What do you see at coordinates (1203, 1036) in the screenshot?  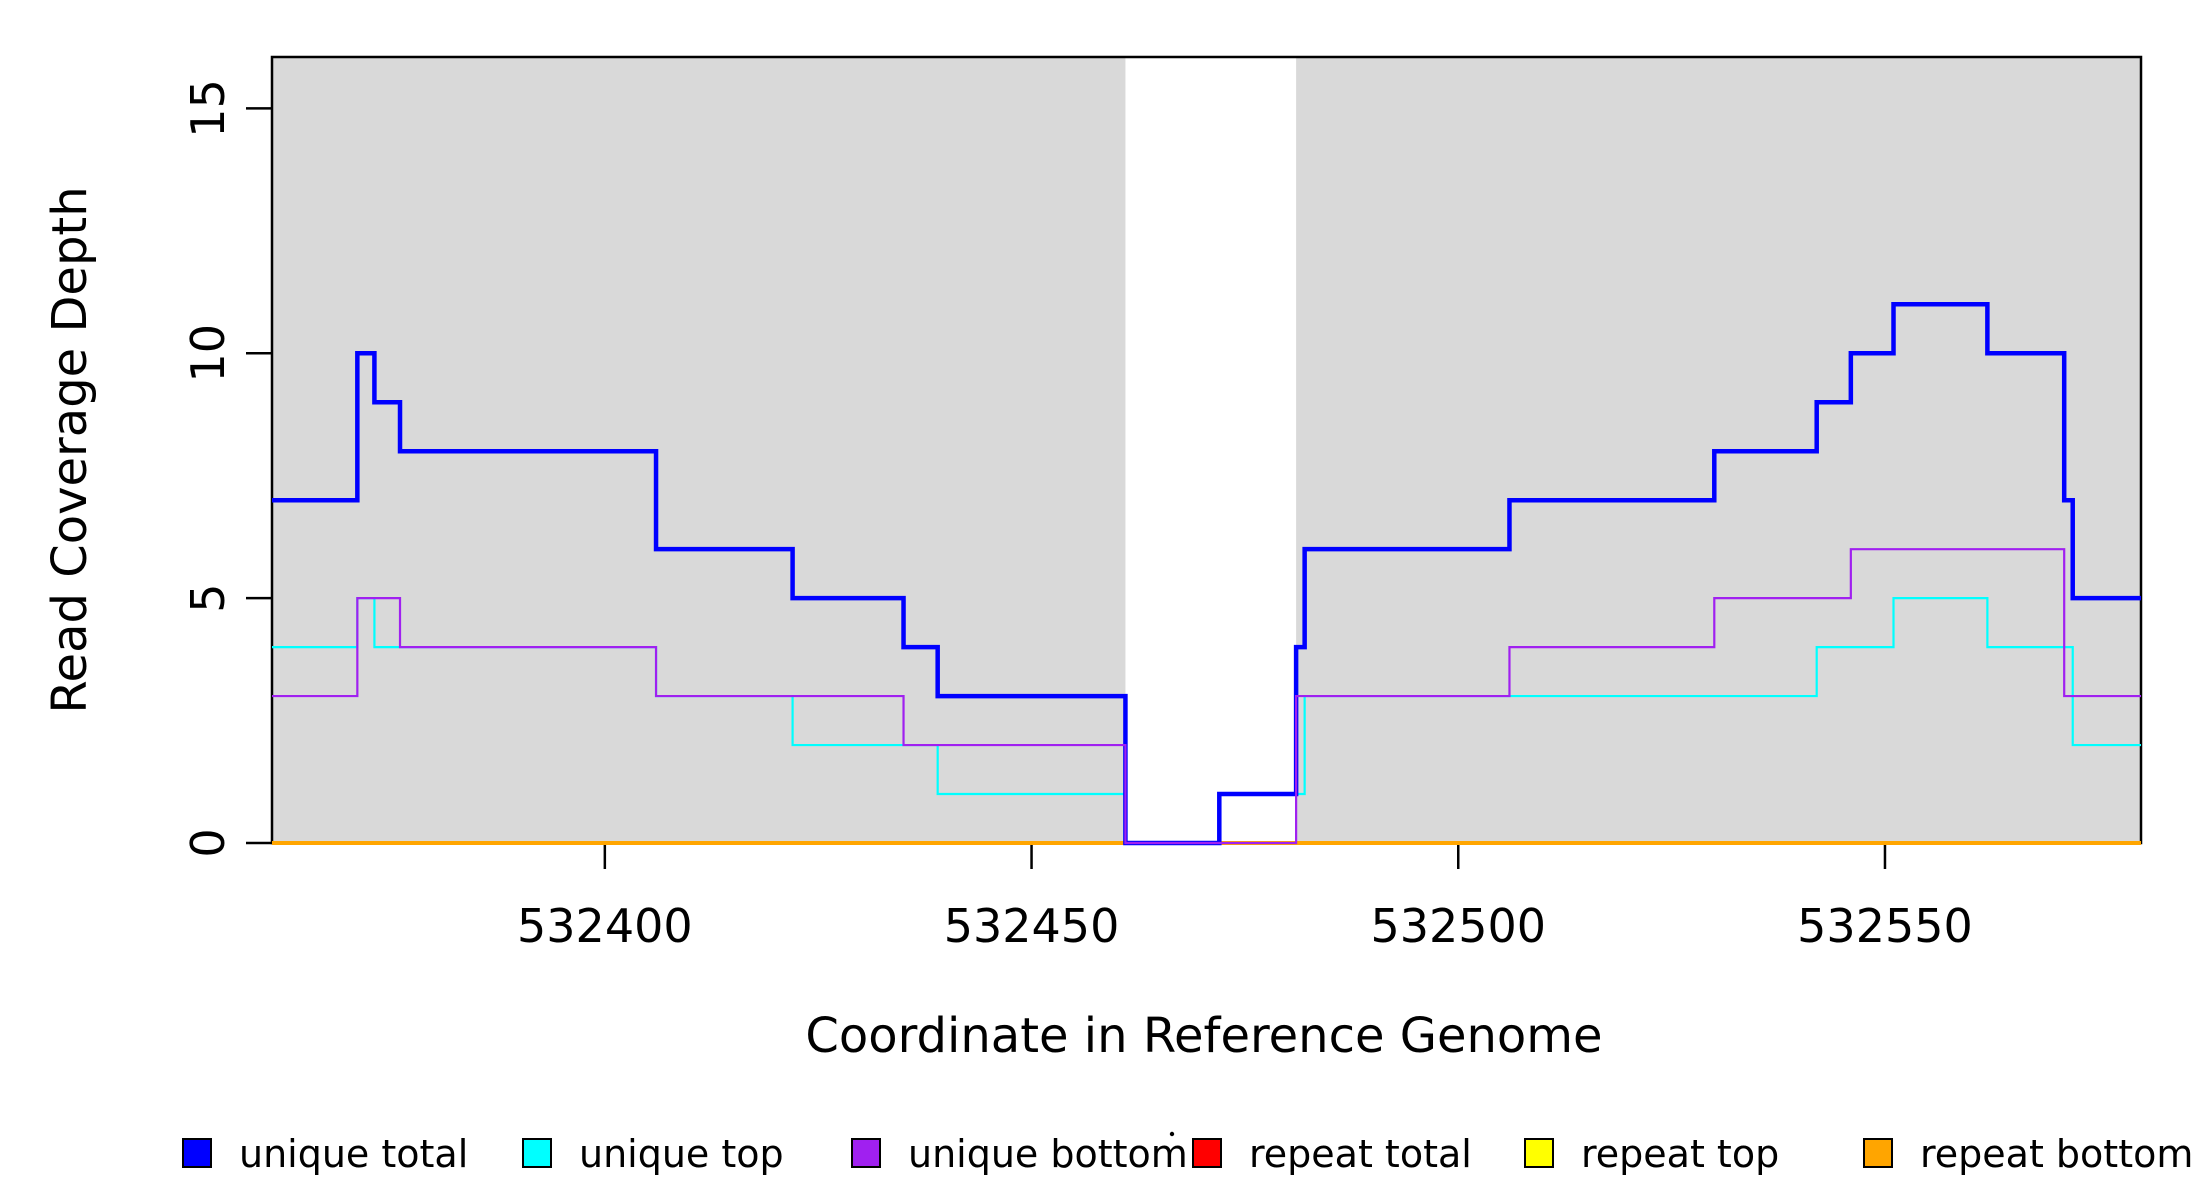 I see `x-axis-title: Coordinate in Reference Genome` at bounding box center [1203, 1036].